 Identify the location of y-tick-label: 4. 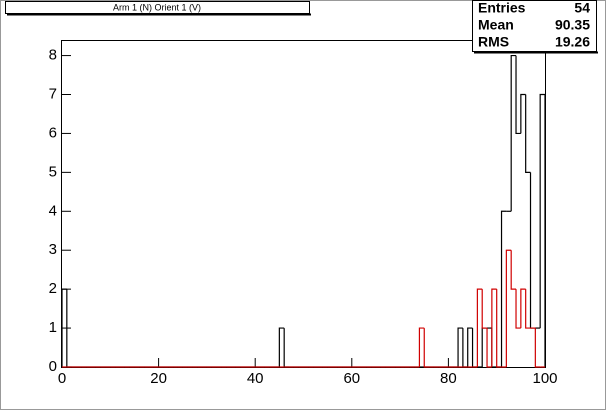
(53, 210).